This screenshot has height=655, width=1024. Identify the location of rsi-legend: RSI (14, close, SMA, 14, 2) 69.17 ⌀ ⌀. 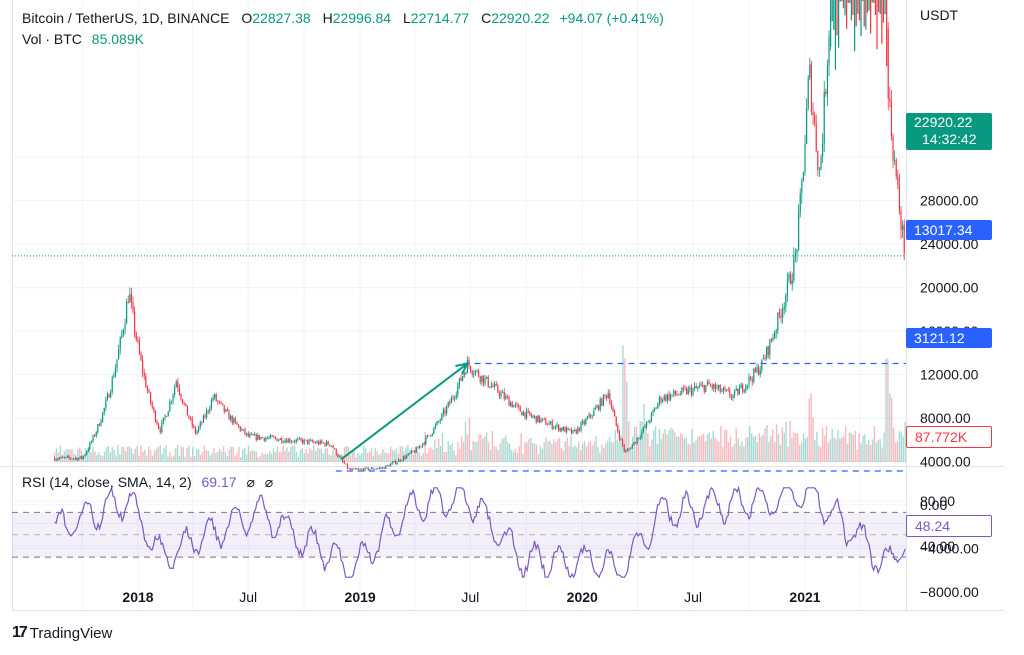
(147, 482).